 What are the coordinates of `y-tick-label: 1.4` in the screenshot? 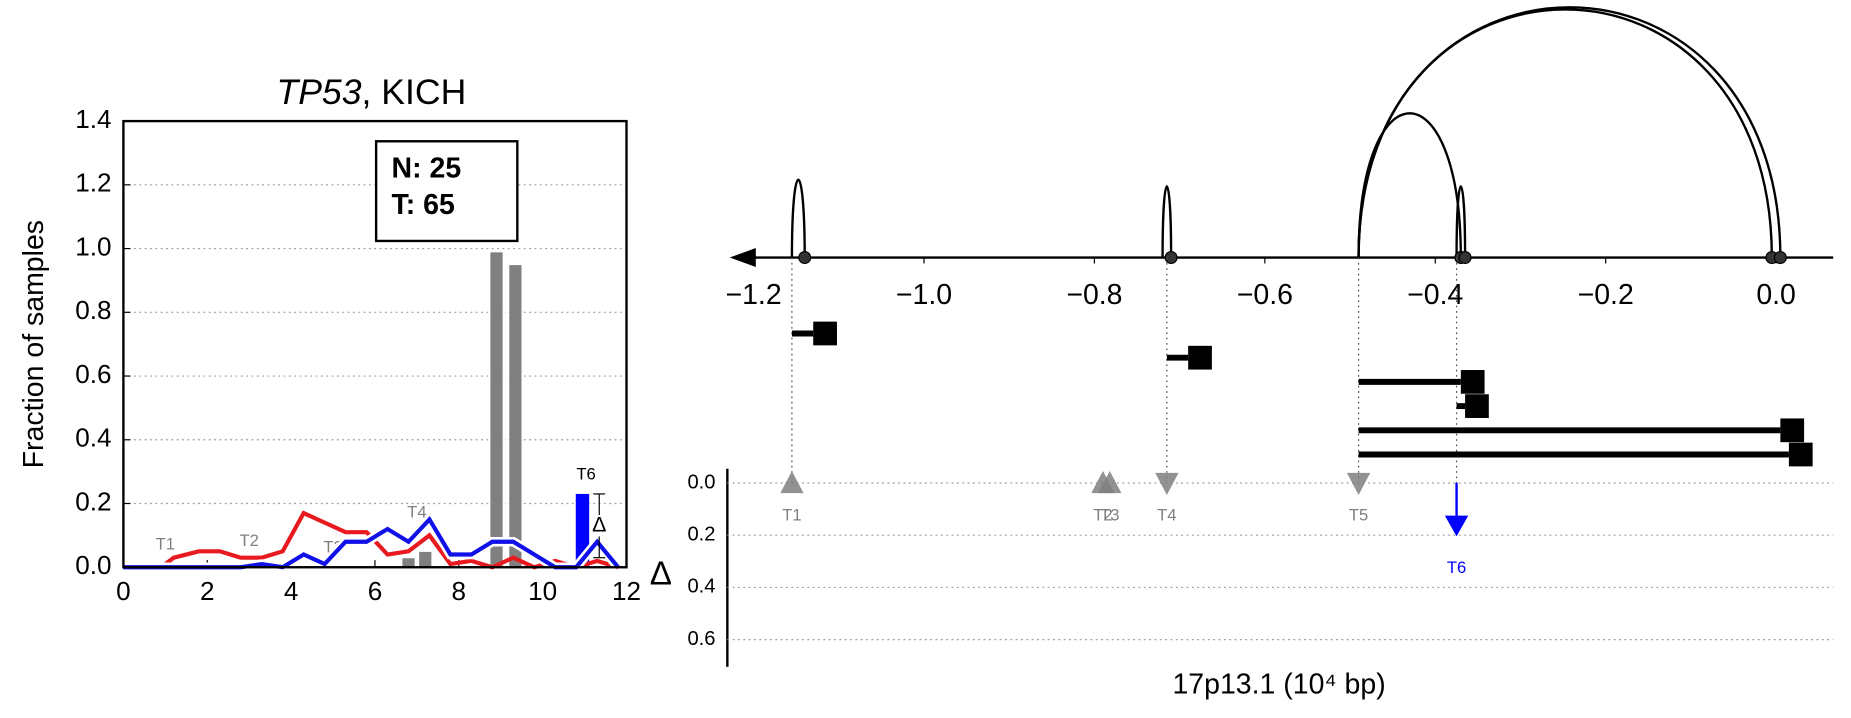 It's located at (93, 119).